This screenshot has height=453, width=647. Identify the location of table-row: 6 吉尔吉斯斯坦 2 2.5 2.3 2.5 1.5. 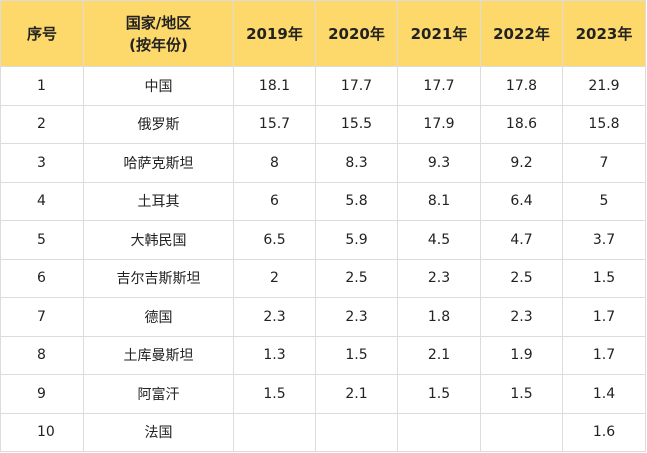
(323, 278).